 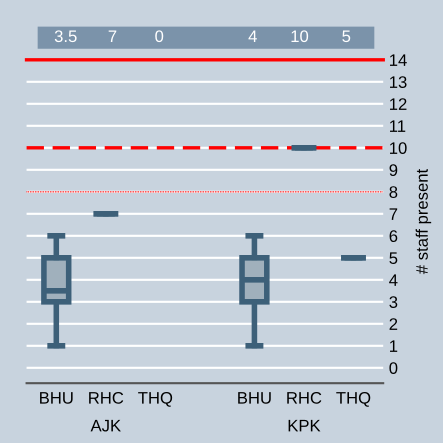 What do you see at coordinates (393, 258) in the screenshot?
I see `y-tick-label: 5` at bounding box center [393, 258].